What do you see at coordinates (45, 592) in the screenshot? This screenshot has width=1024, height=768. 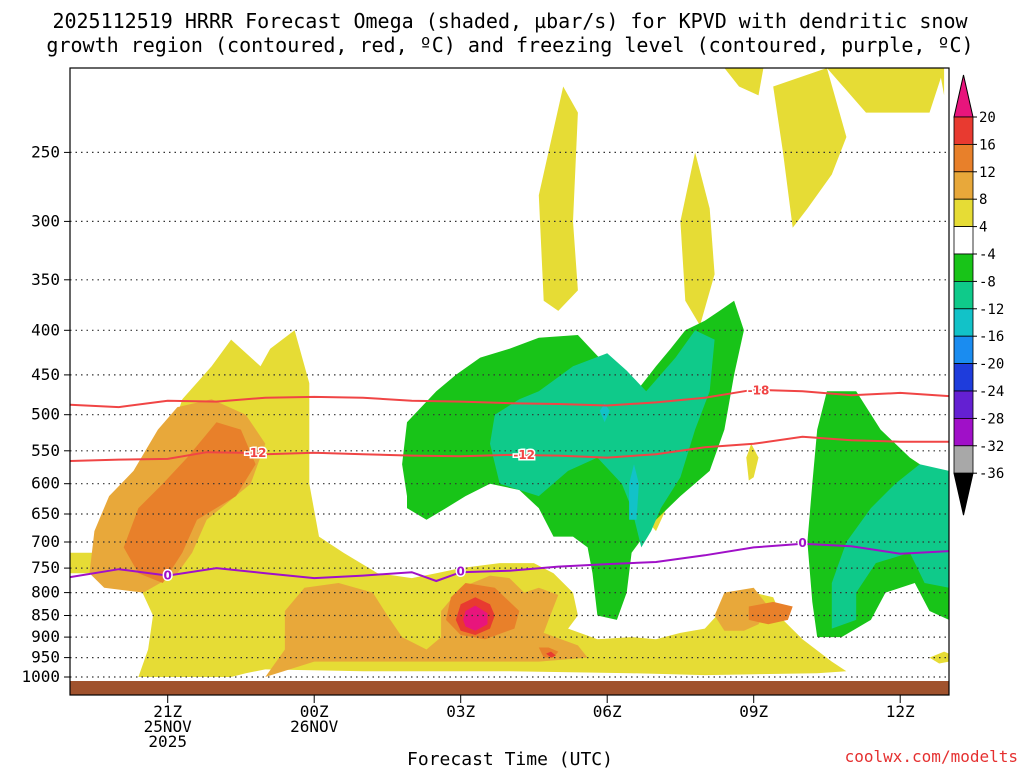 I see `y-tick-label-800: 800` at bounding box center [45, 592].